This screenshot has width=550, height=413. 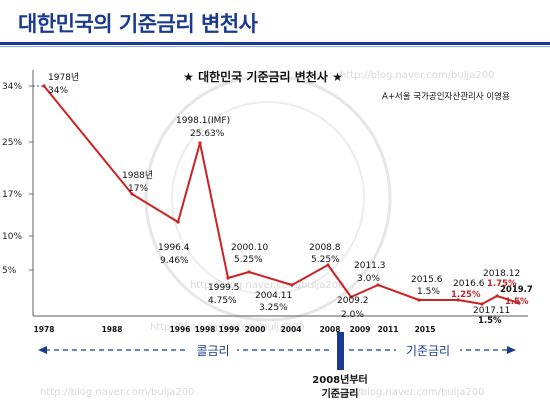 What do you see at coordinates (180, 329) in the screenshot?
I see `x-tick-label: 1996` at bounding box center [180, 329].